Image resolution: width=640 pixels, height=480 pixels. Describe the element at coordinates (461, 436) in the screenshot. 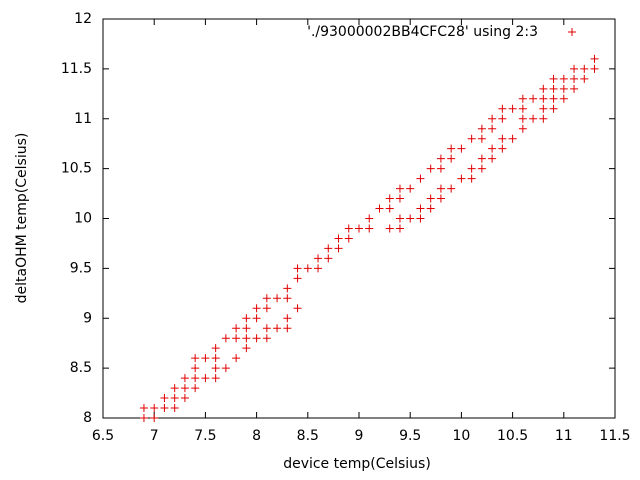

I see `x-tick-label: 10` at that location.